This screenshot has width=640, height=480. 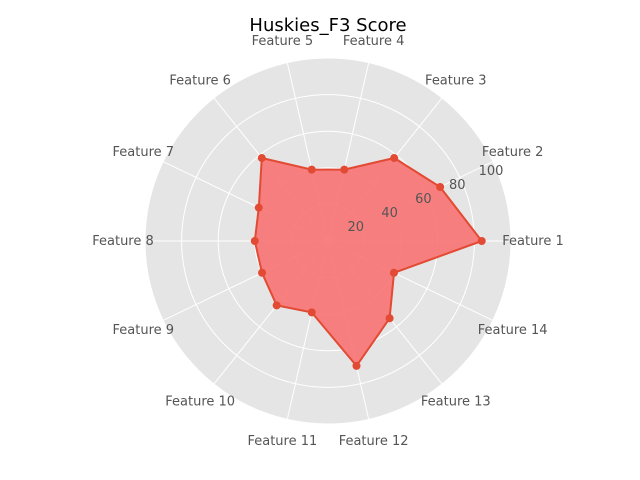 I want to click on radial-tick-label: 100, so click(x=491, y=171).